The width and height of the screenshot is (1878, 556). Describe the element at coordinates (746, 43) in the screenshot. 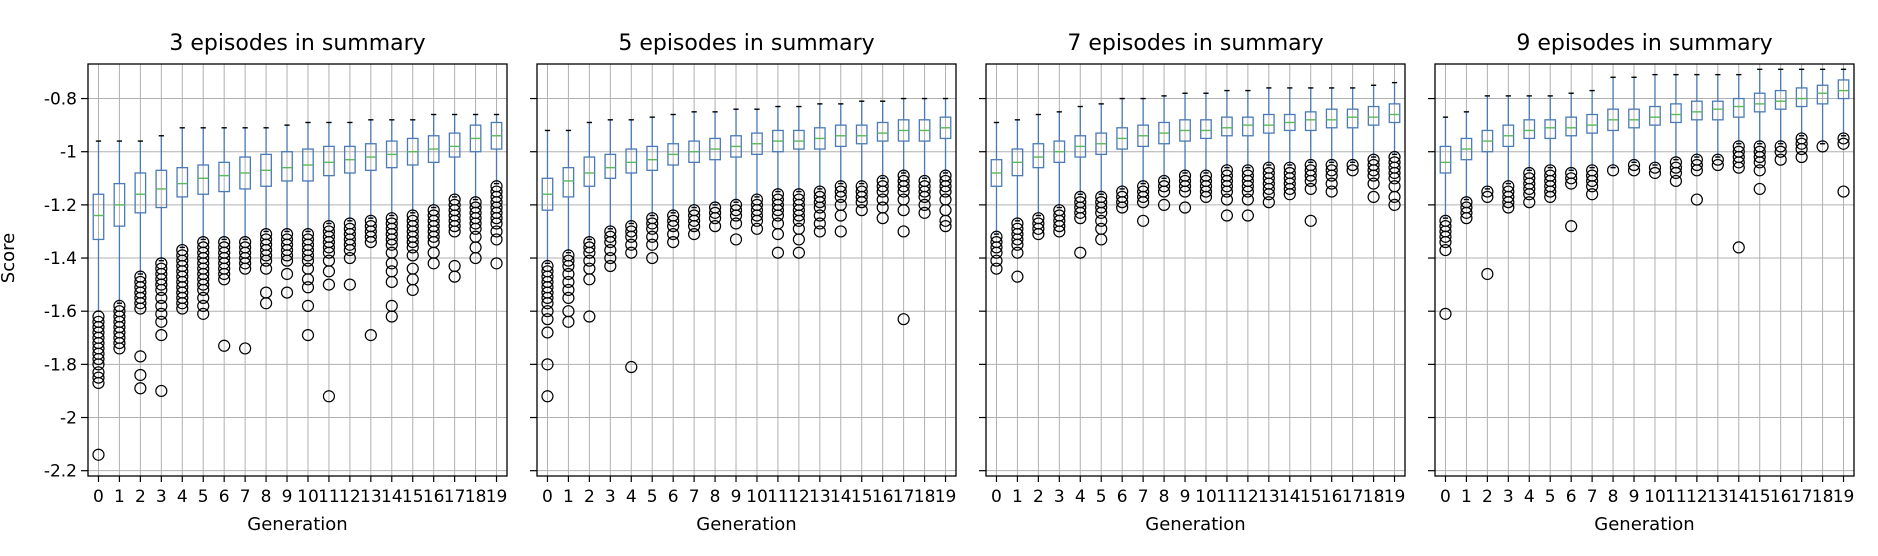

I see `panel-title: 5 episodes in summary` at that location.